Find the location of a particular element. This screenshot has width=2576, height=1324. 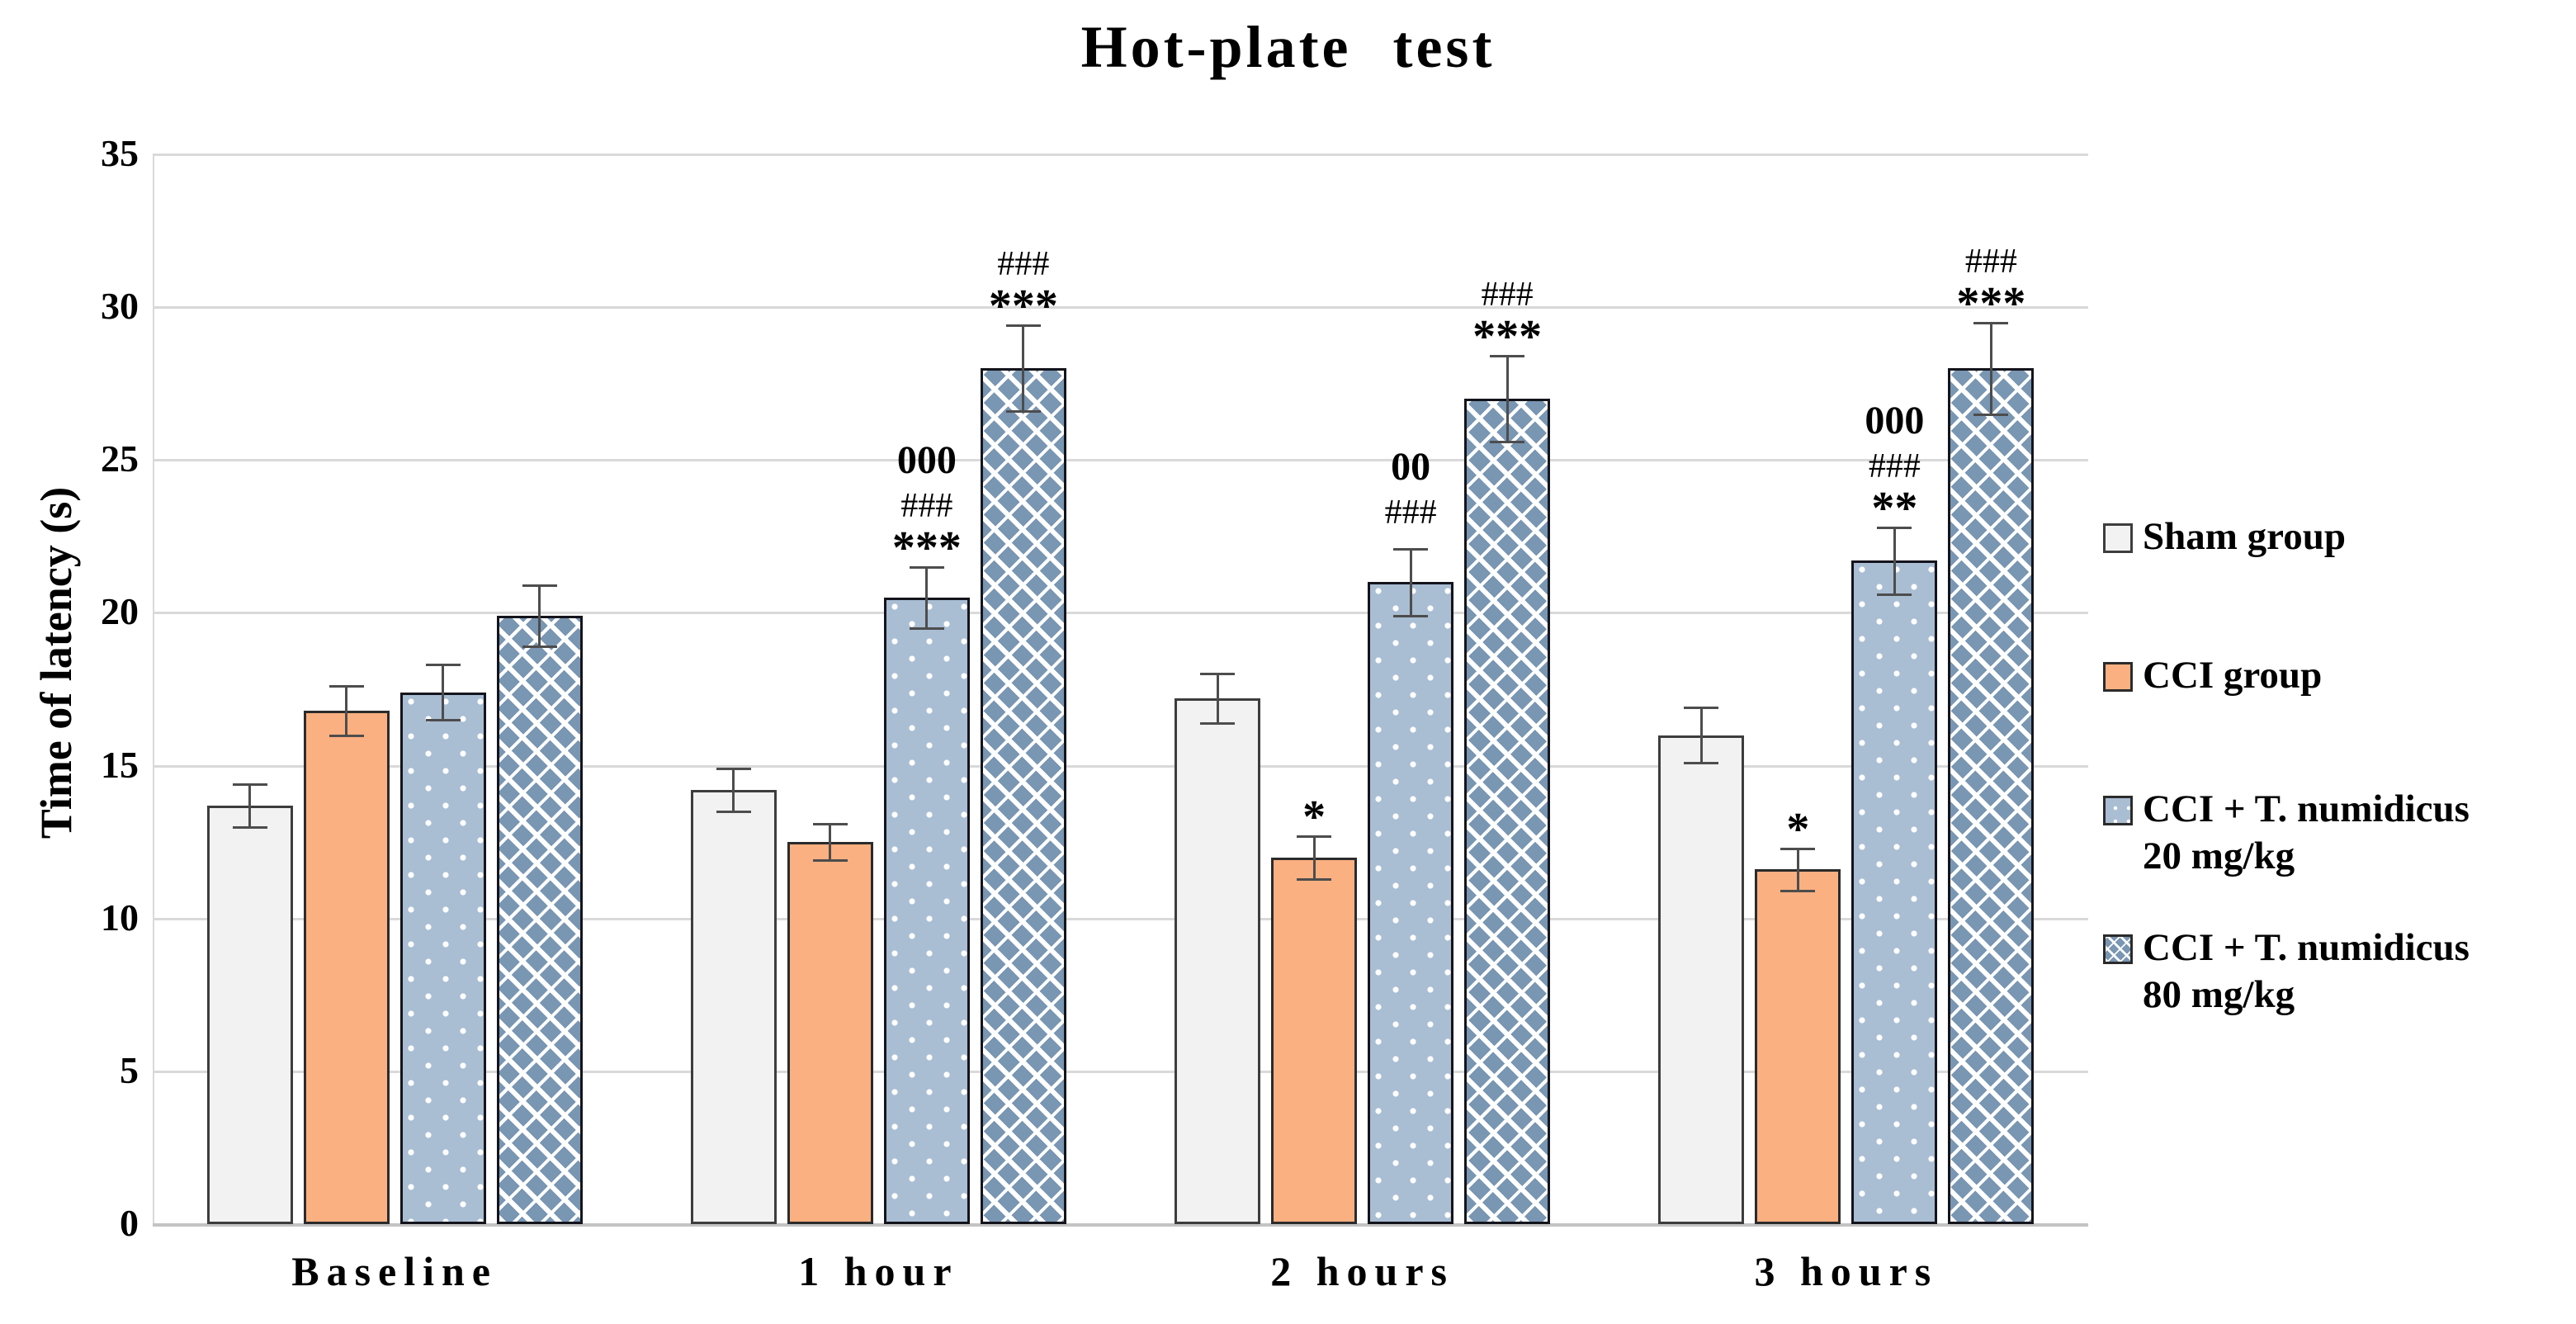

x-category-label: 3 hours is located at coordinates (1846, 1271).